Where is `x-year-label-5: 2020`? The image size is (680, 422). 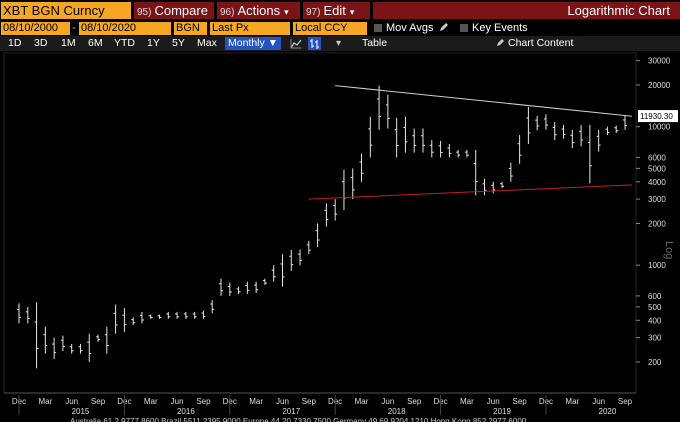
x-year-label-5: 2020 is located at coordinates (608, 411).